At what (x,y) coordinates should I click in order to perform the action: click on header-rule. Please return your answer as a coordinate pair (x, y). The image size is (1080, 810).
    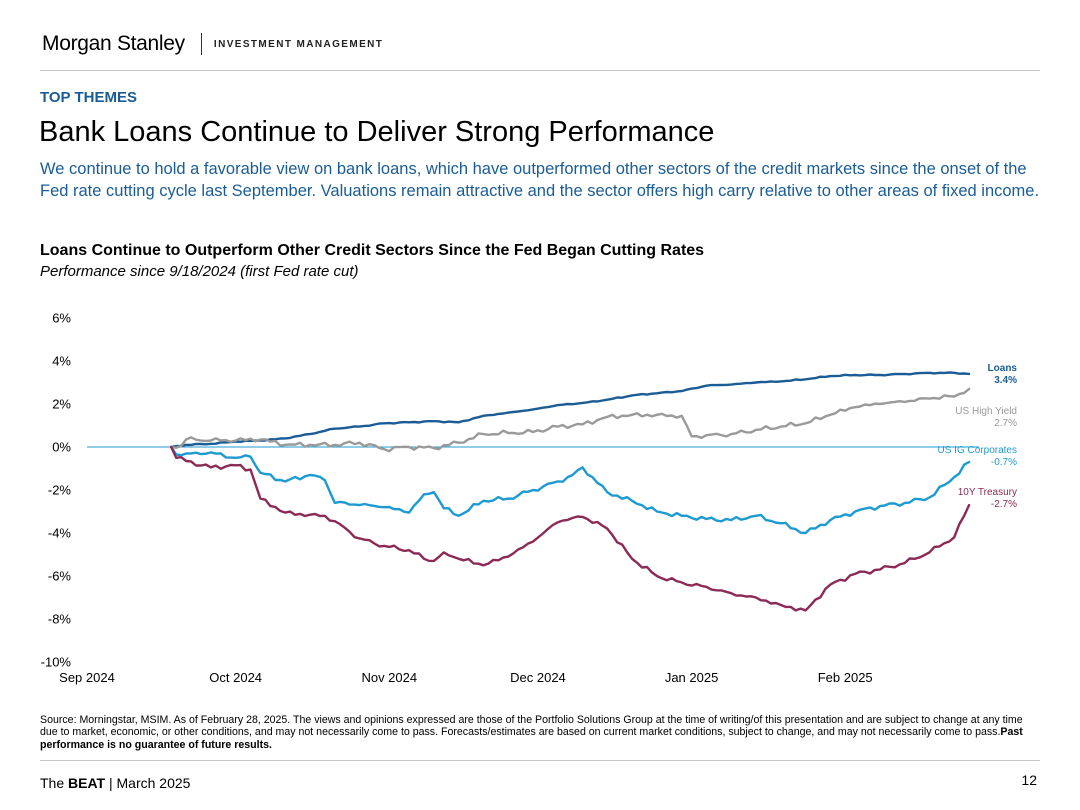
    Looking at the image, I should click on (540, 70).